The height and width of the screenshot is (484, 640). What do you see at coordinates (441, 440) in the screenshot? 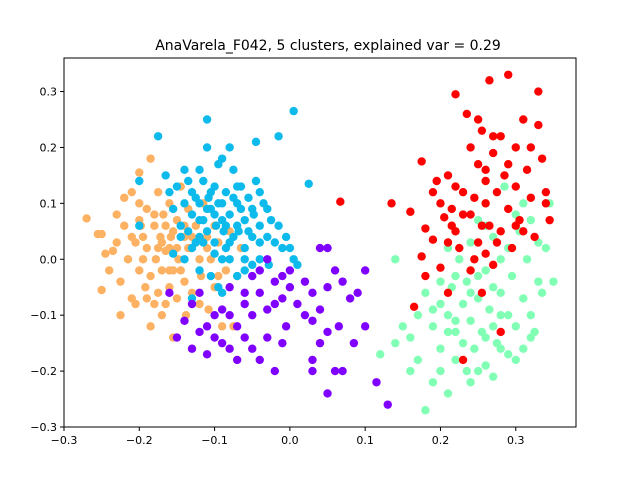
I see `x-tick-label: 0.2` at bounding box center [441, 440].